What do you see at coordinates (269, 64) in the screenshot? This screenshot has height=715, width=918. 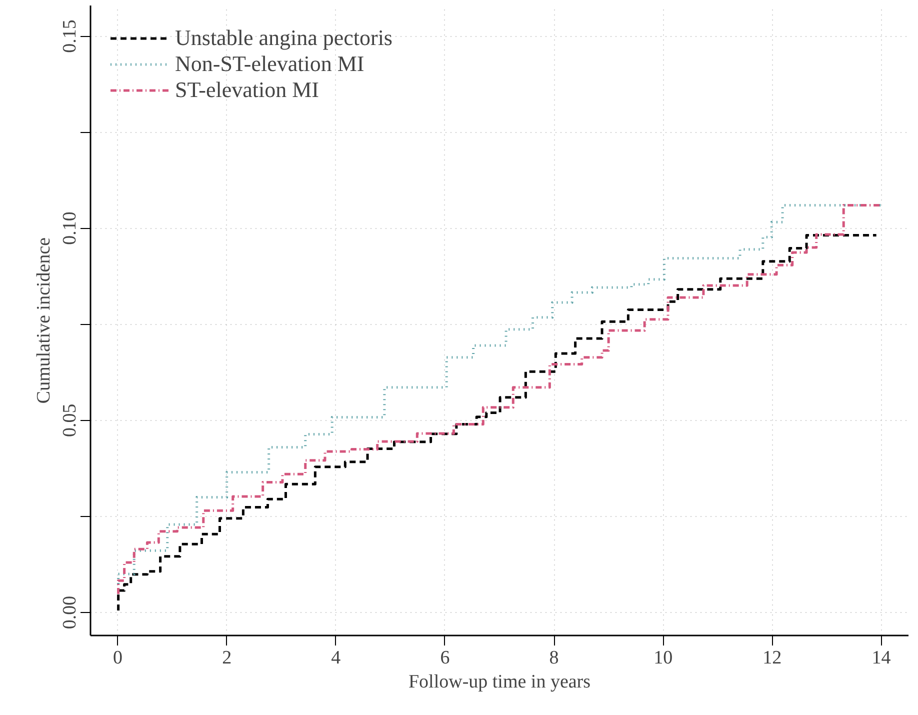 I see `legend-label: Non-ST-elevation MI` at bounding box center [269, 64].